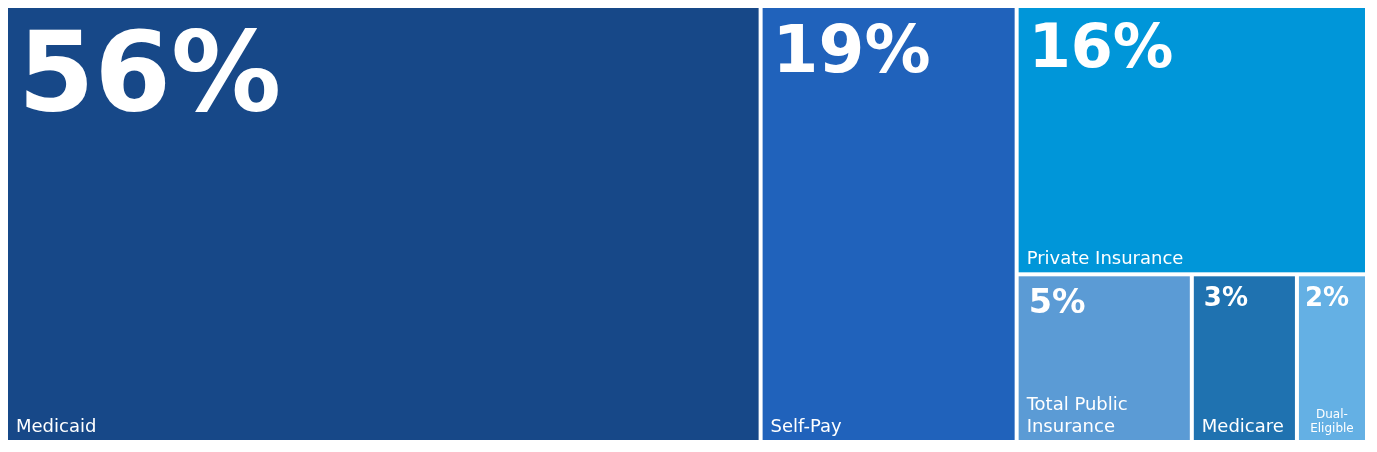 The image size is (1377, 452). What do you see at coordinates (1101, 46) in the screenshot?
I see `data-label: 16%` at bounding box center [1101, 46].